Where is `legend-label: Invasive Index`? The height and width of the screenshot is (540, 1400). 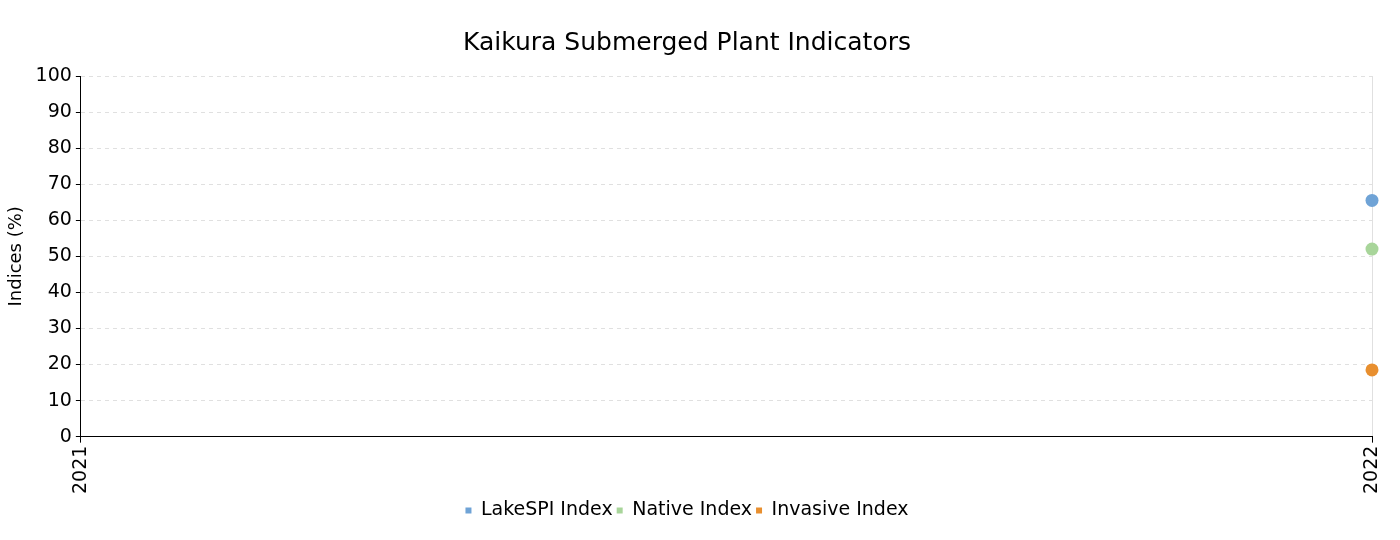
legend-label: Invasive Index is located at coordinates (840, 508).